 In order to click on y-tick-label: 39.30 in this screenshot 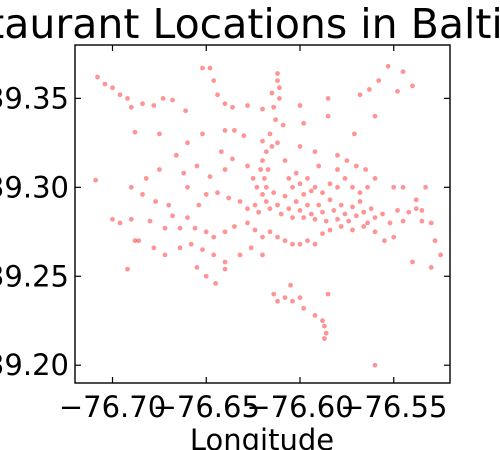, I will do `click(34, 187)`.